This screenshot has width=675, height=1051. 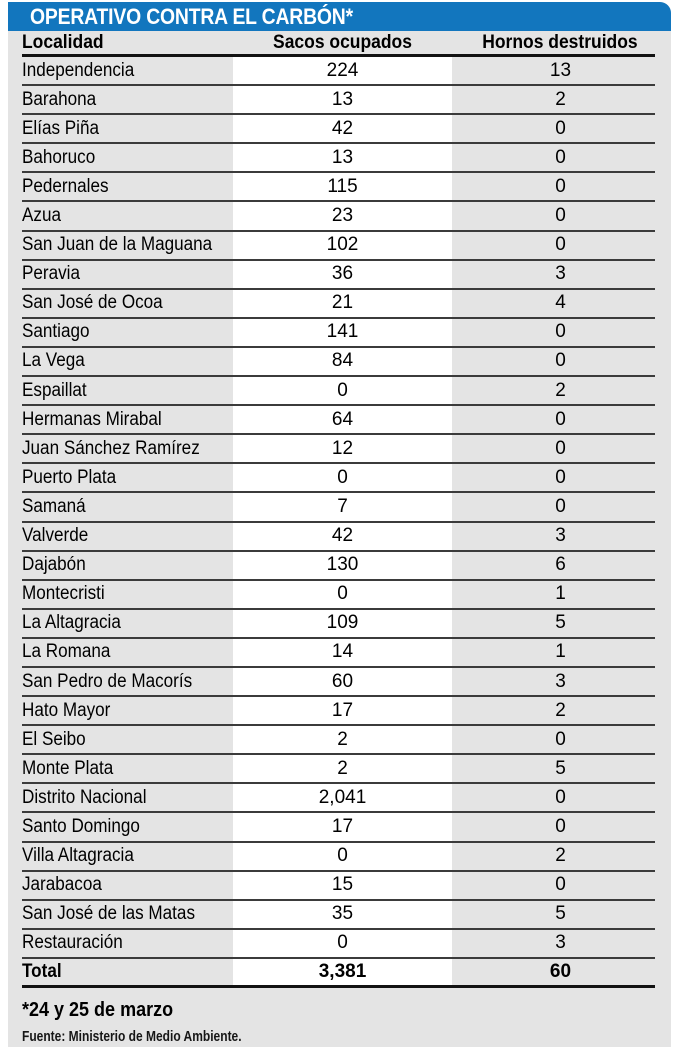 What do you see at coordinates (338, 828) in the screenshot?
I see `table-row: Santo Domingo 17 0` at bounding box center [338, 828].